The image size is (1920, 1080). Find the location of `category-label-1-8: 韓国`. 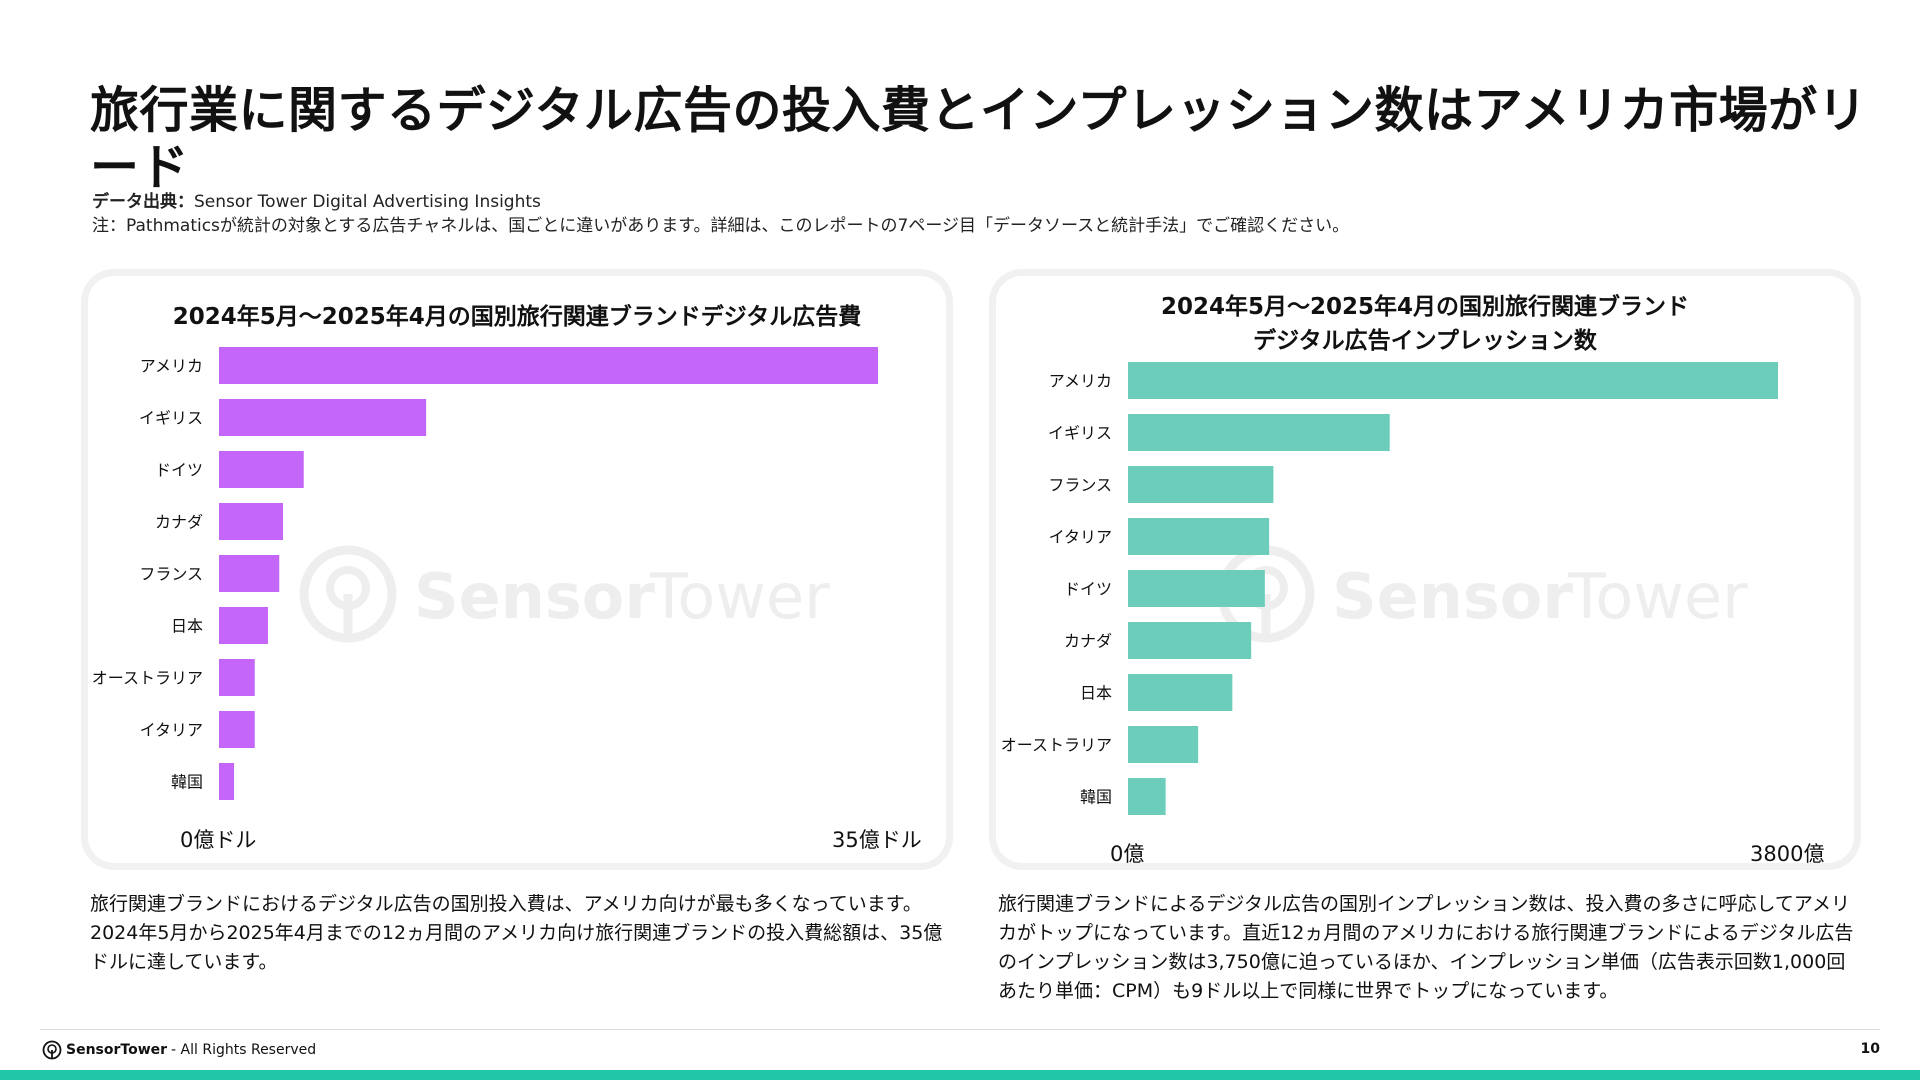

category-label-1-8: 韓国 is located at coordinates (1096, 797).